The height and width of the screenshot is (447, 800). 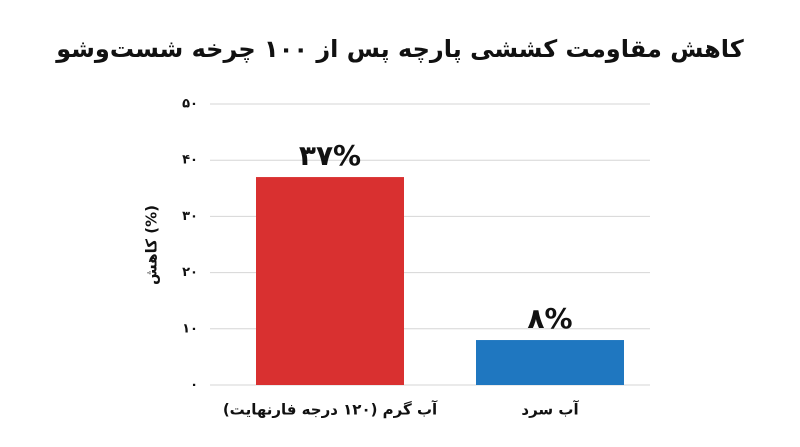 I want to click on y-tick-label: ۵۰, so click(x=190, y=104).